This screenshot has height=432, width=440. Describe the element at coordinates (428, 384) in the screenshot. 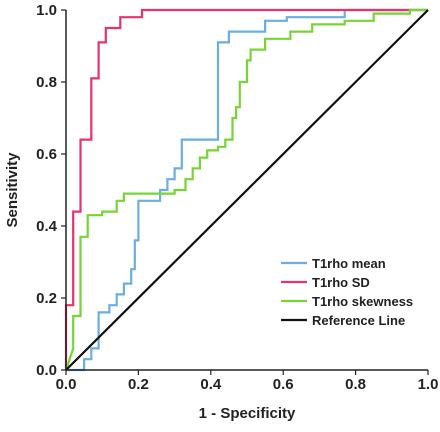

I see `x-tick-label: 1.0` at that location.